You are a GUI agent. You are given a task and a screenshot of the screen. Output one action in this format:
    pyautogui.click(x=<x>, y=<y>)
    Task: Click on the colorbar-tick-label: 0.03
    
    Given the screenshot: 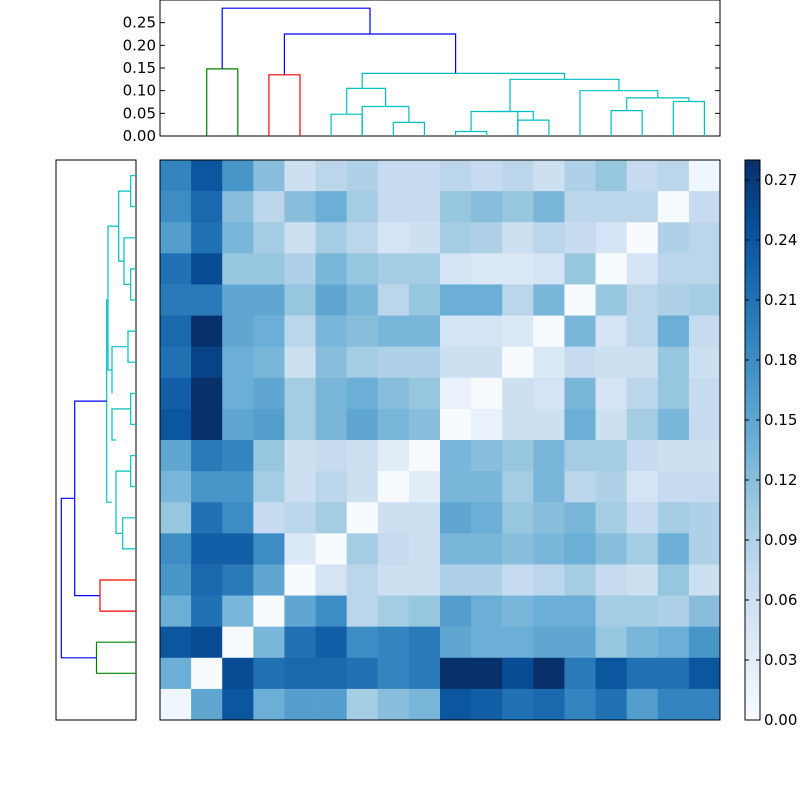 What is the action you would take?
    pyautogui.click(x=780, y=660)
    